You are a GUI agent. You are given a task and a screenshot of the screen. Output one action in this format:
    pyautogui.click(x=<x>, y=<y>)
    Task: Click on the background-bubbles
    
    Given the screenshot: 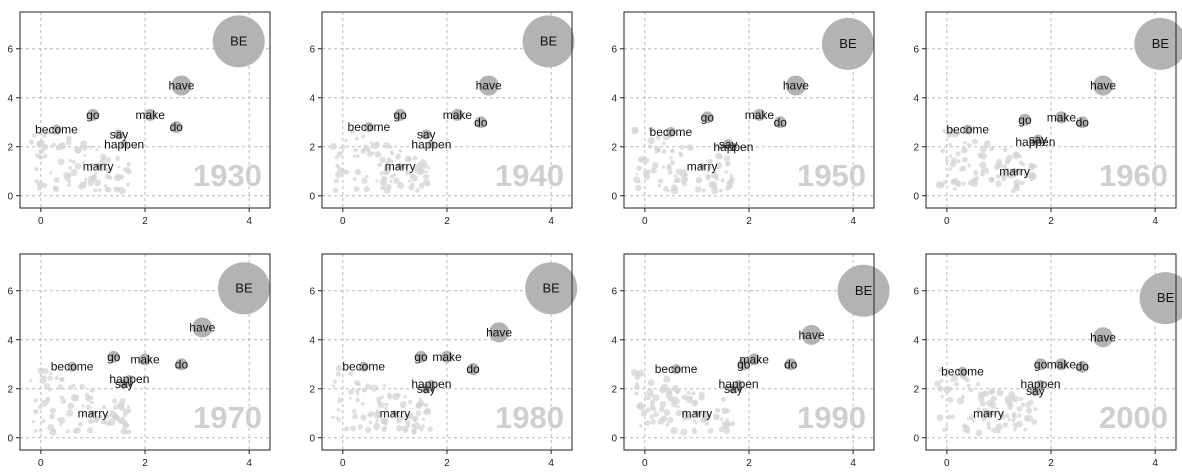 What is the action you would take?
    pyautogui.click(x=380, y=161)
    